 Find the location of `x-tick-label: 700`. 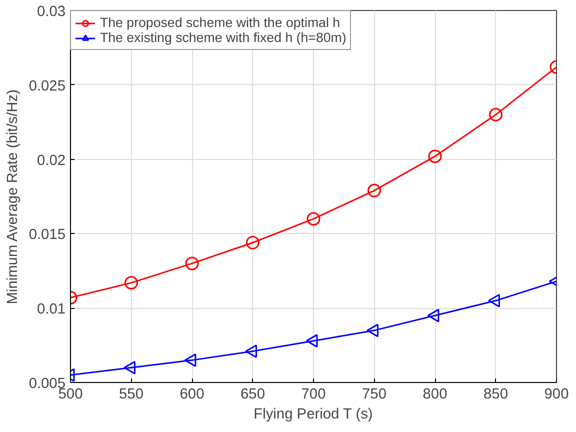

x-tick-label: 700 is located at coordinates (313, 394).